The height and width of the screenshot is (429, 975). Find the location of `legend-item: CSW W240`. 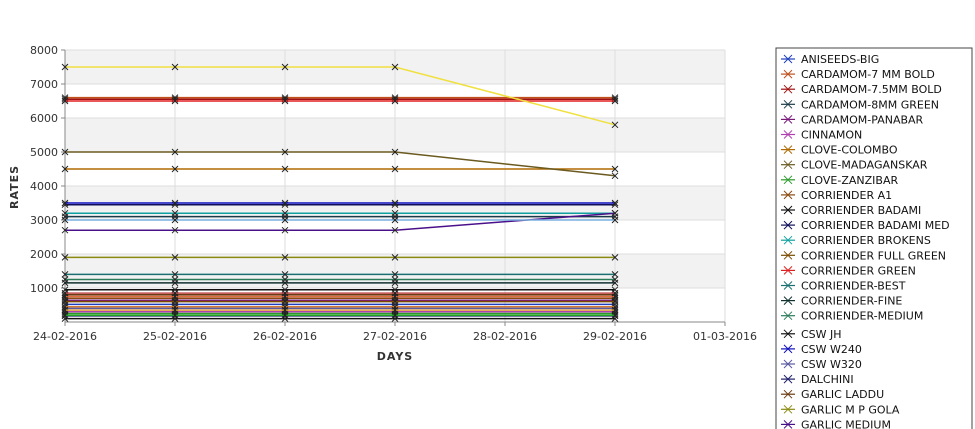

legend-item: CSW W240 is located at coordinates (821, 349).